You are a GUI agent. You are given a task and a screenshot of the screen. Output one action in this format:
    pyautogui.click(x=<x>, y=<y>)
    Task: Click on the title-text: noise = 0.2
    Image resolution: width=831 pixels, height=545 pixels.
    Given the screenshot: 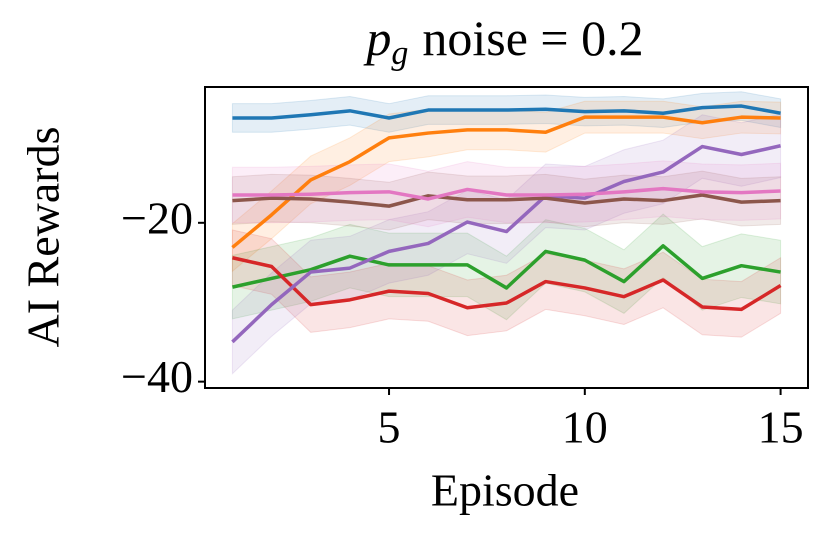 What is the action you would take?
    pyautogui.click(x=532, y=38)
    